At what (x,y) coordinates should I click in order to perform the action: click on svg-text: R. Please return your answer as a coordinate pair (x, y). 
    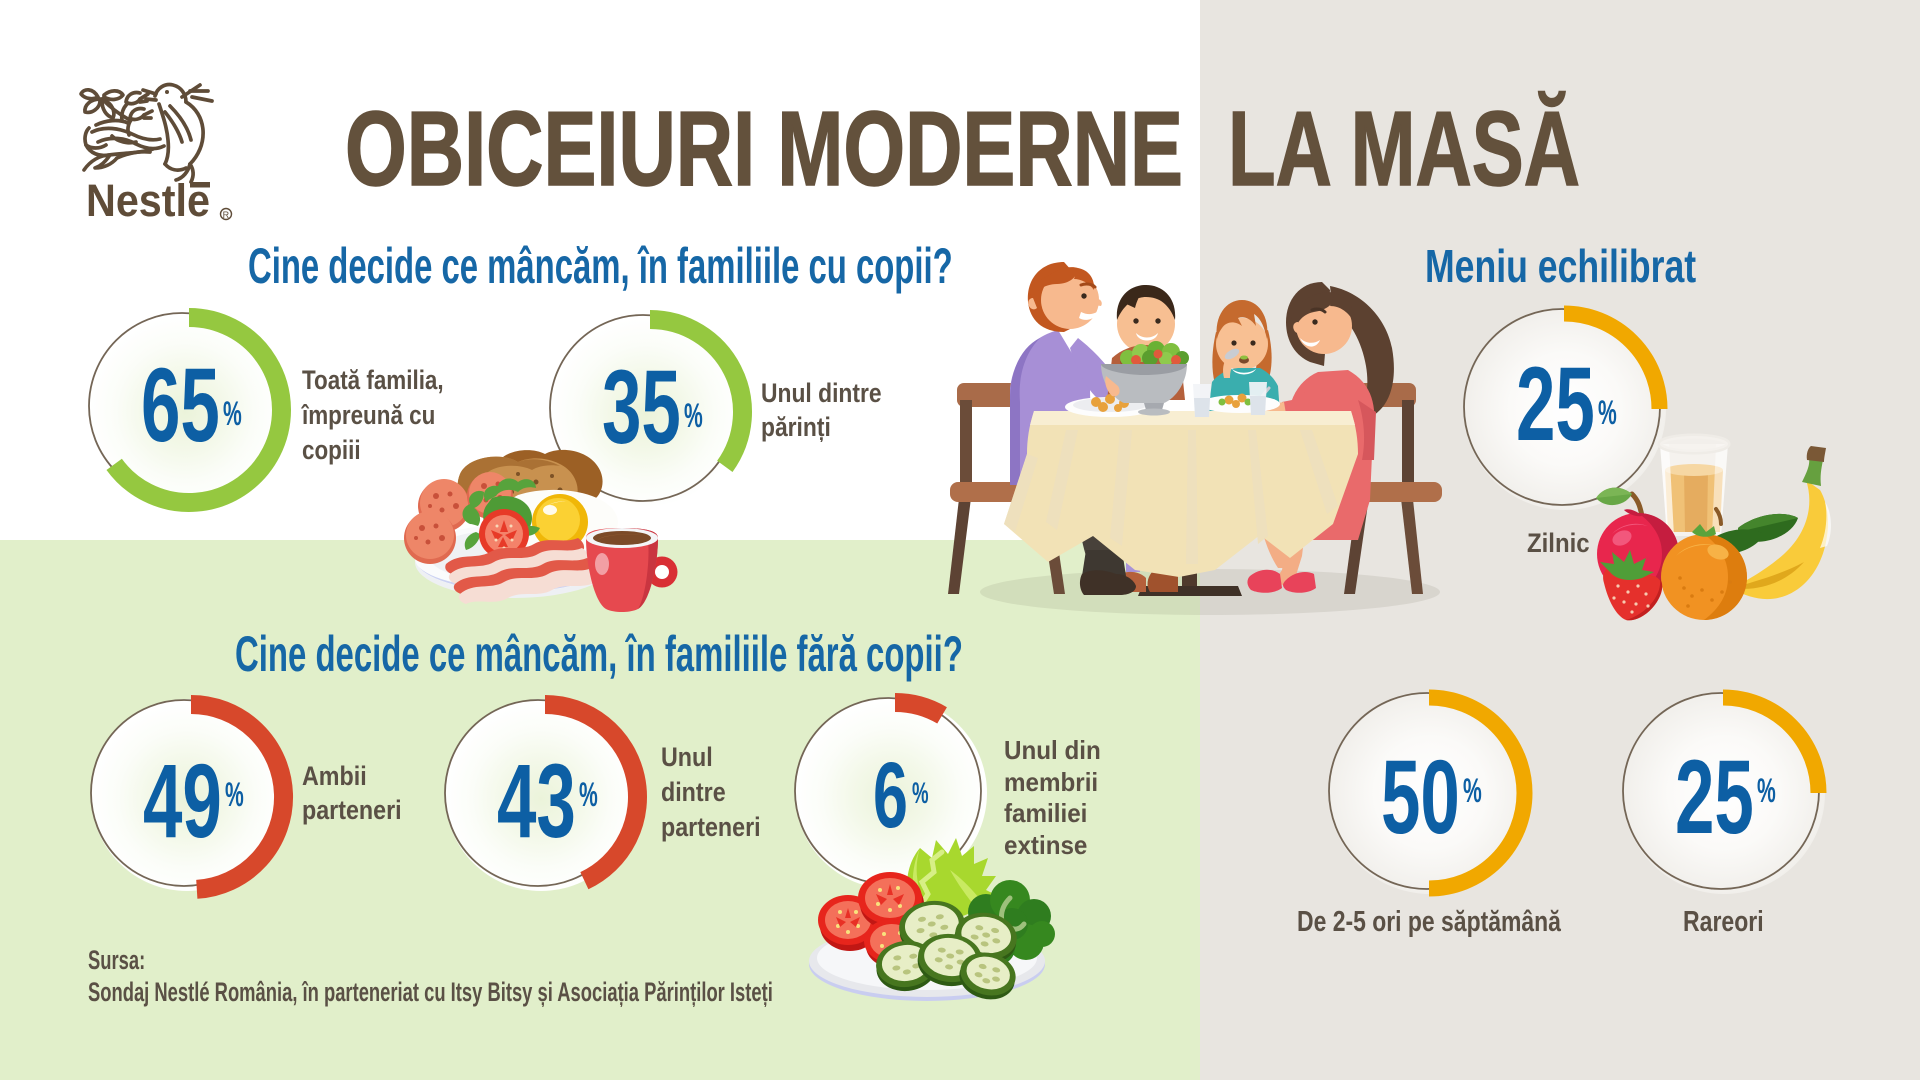
    Looking at the image, I should click on (226, 215).